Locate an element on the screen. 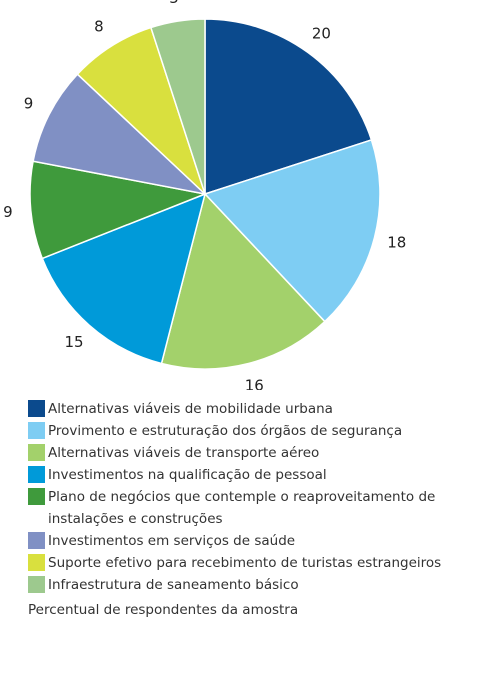 The image size is (486, 680). legend-item: Infraestrutura de saneamento básico is located at coordinates (257, 585).